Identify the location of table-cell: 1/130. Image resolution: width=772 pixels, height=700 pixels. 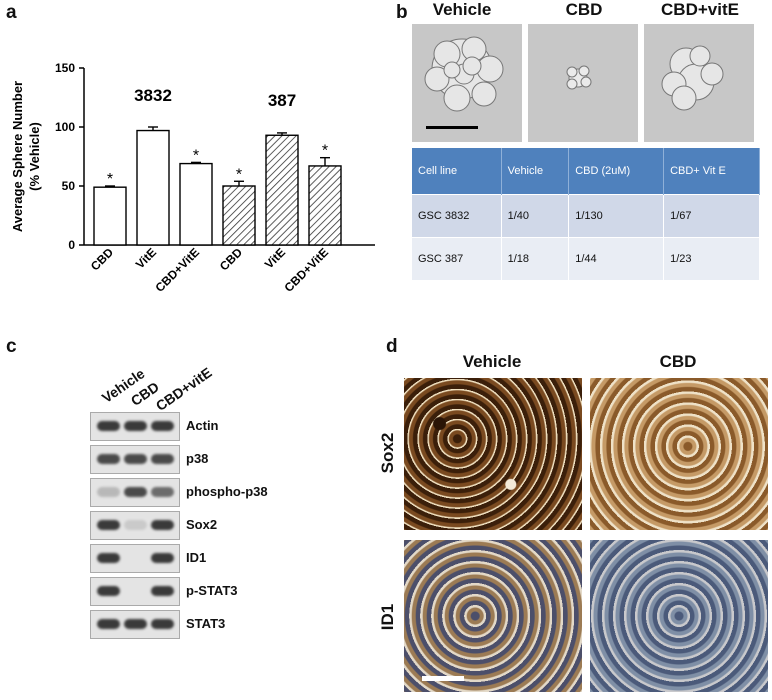
(616, 216).